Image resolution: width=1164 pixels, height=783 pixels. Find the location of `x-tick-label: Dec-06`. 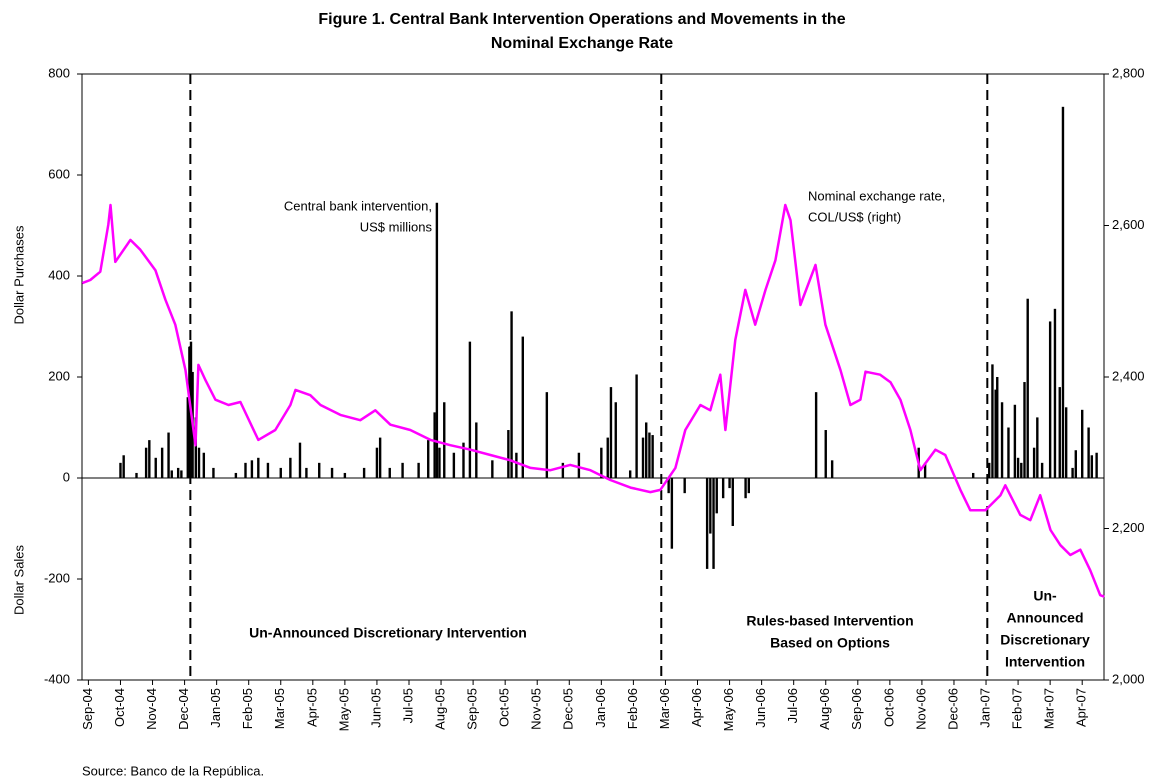

x-tick-label: Dec-06 is located at coordinates (952, 709).